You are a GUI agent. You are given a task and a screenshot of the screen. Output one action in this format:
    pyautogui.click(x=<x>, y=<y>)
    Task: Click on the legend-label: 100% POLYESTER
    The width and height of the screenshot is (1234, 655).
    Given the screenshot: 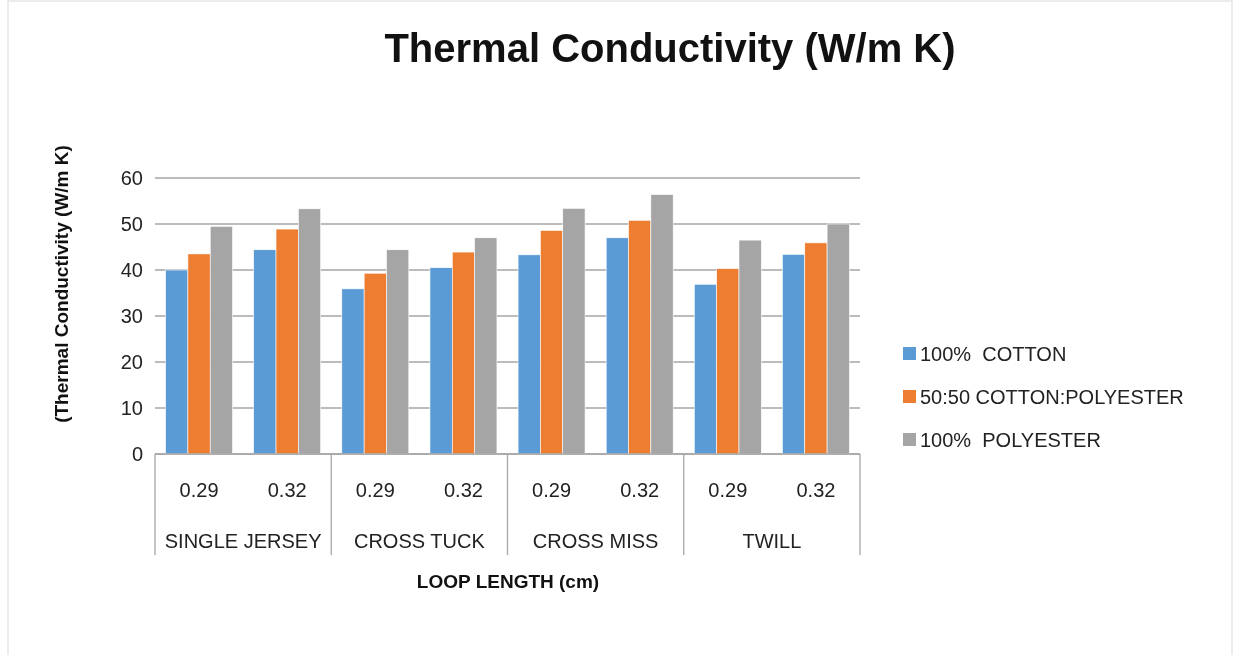 What is the action you would take?
    pyautogui.click(x=1010, y=440)
    